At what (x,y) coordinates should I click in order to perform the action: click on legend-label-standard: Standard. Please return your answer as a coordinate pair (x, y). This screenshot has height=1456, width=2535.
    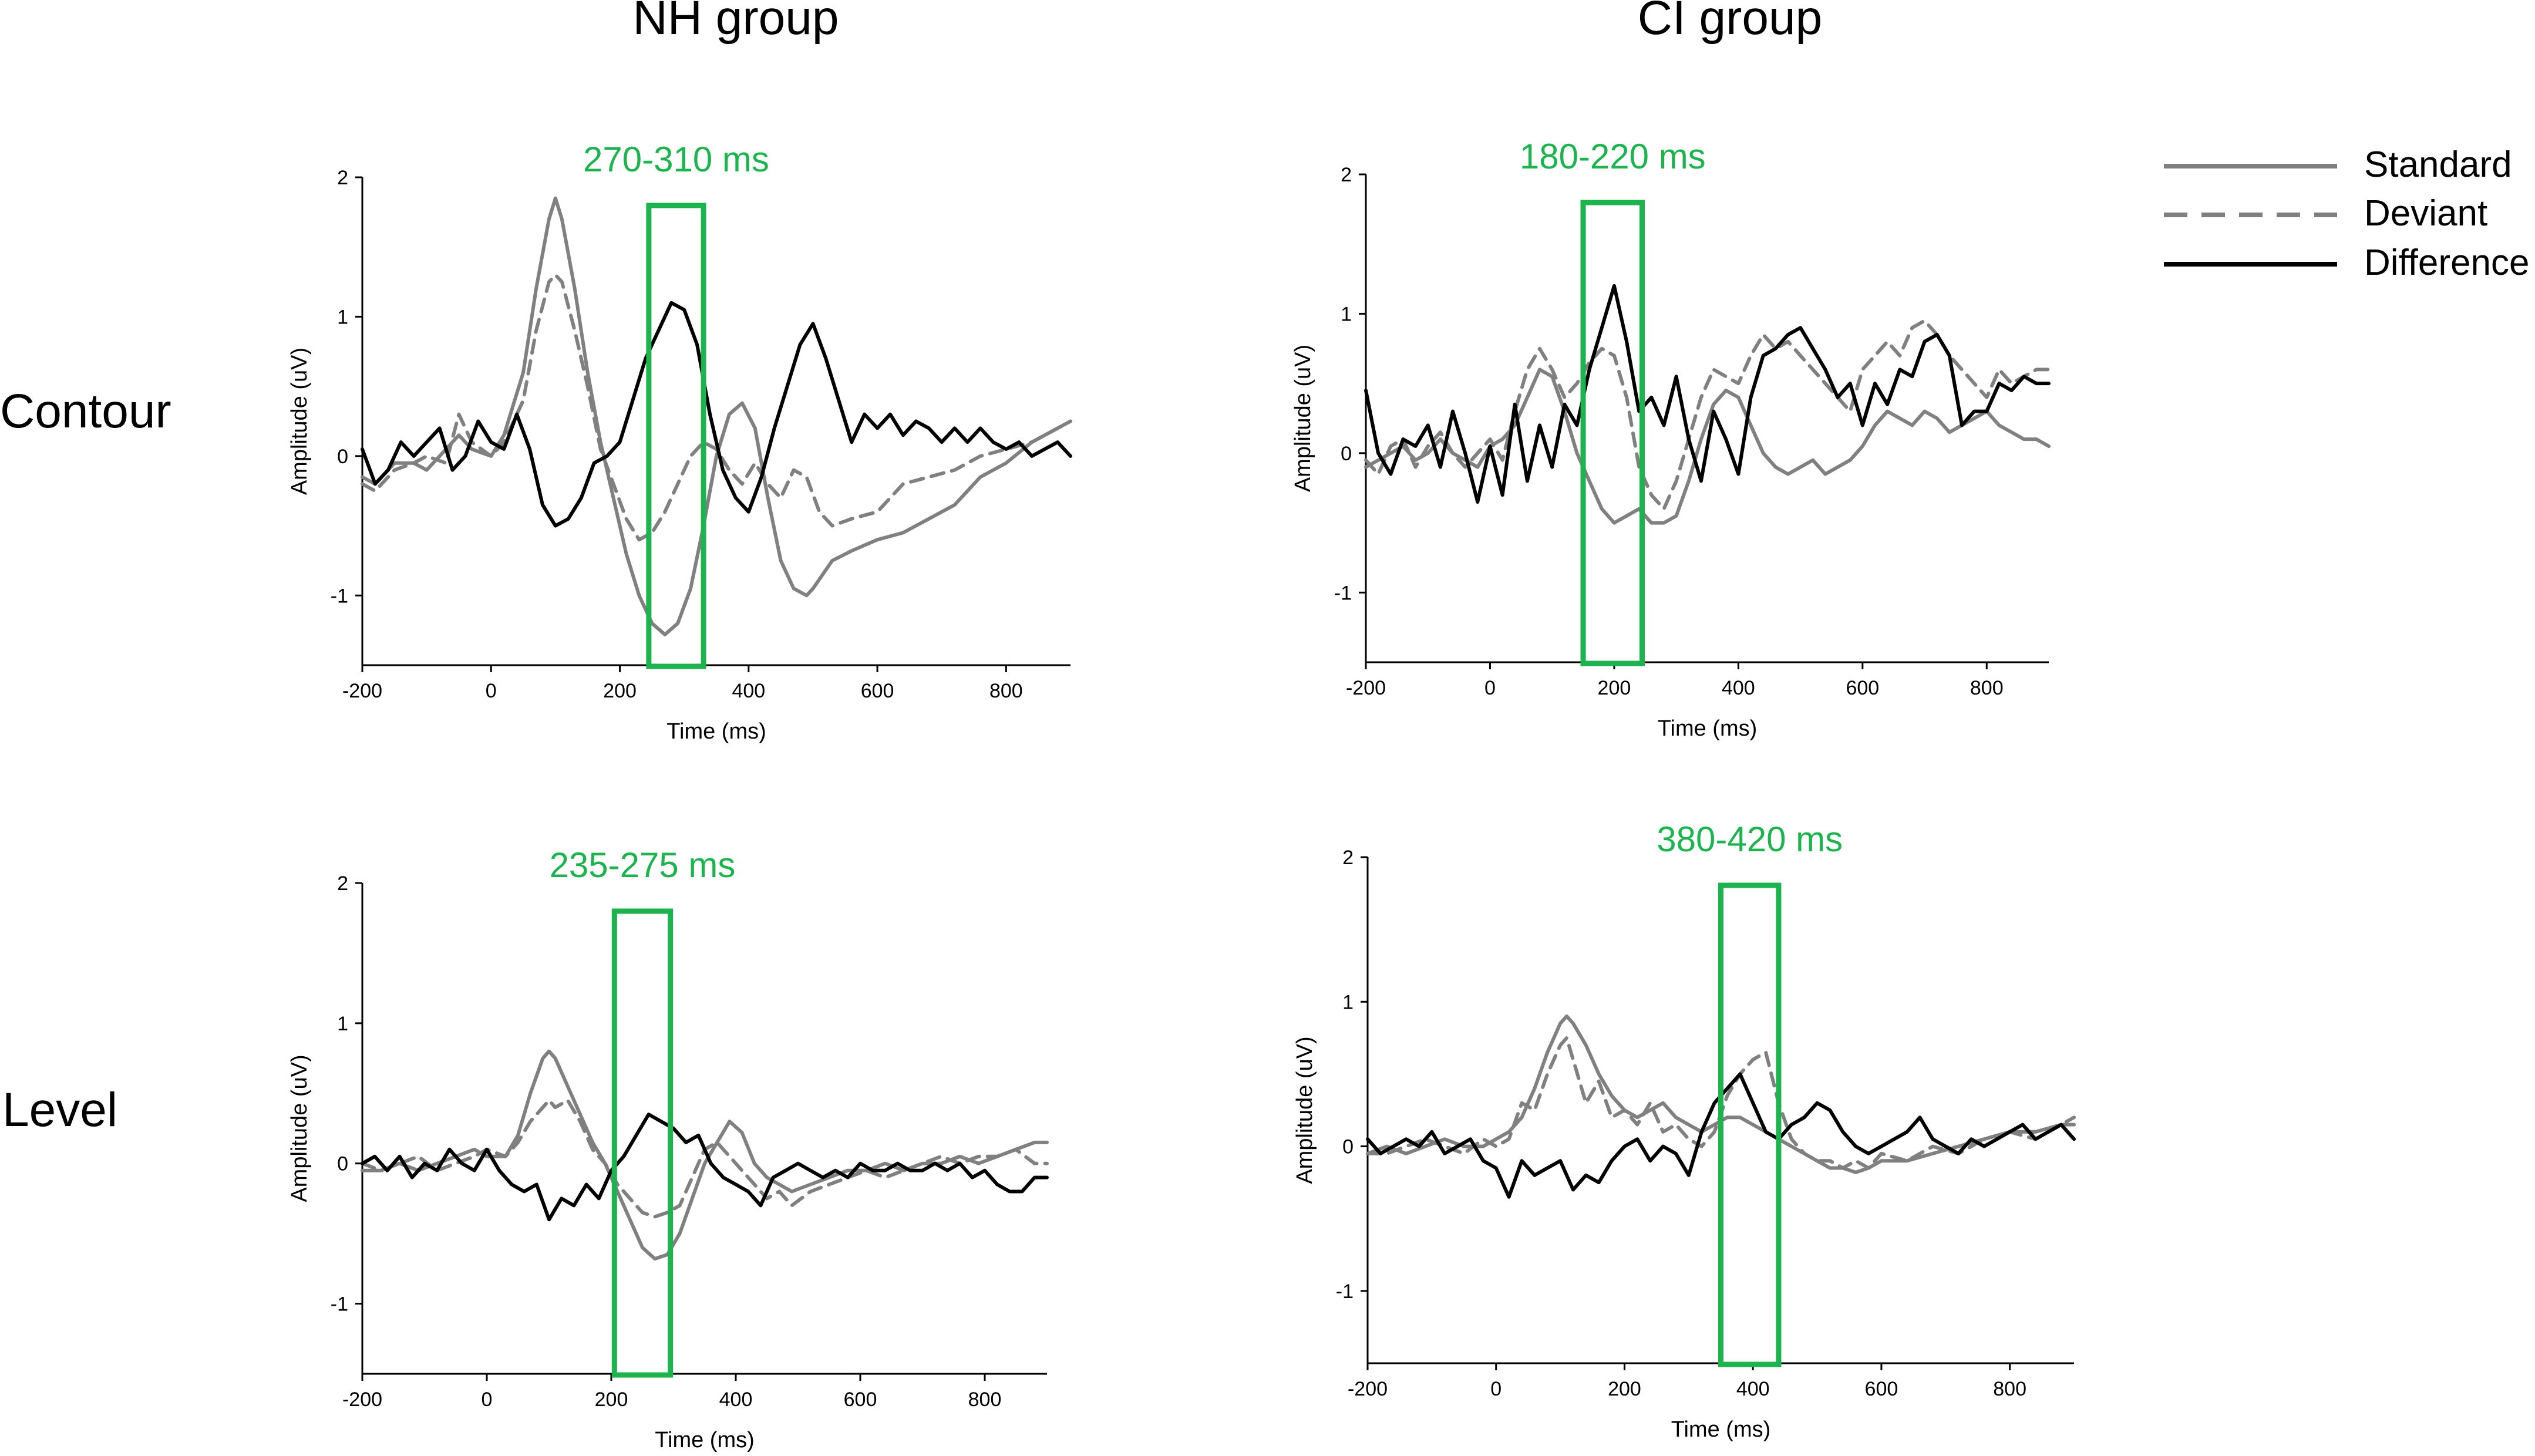
    Looking at the image, I should click on (2438, 164).